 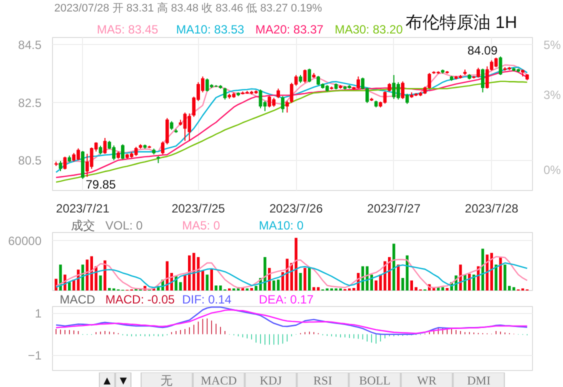 What do you see at coordinates (201, 225) in the screenshot?
I see `text: MA5: 0` at bounding box center [201, 225].